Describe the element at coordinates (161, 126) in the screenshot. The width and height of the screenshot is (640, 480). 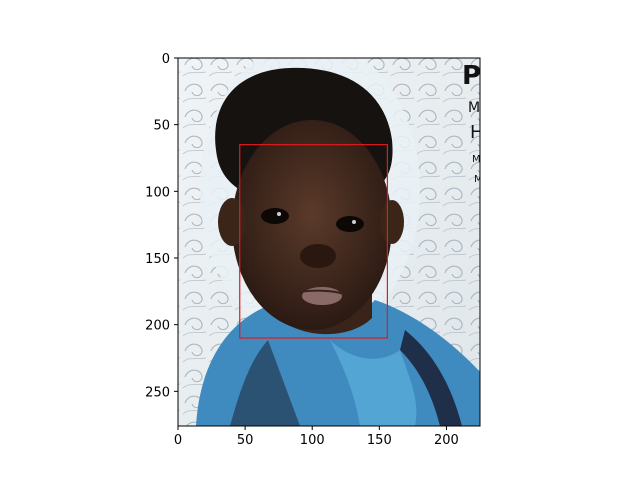
I see `y-tick-label: 50` at that location.